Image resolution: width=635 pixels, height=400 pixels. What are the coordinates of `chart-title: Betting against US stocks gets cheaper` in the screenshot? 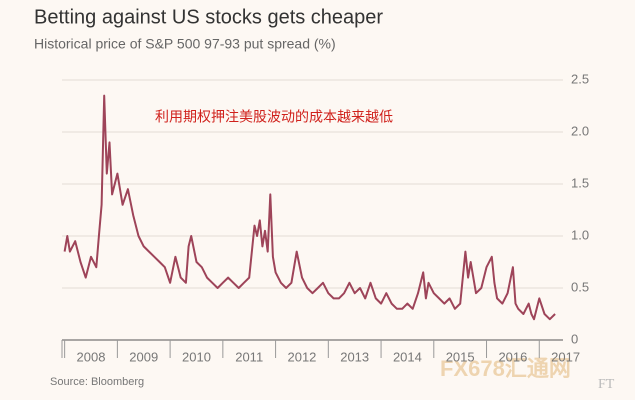 It's located at (208, 17).